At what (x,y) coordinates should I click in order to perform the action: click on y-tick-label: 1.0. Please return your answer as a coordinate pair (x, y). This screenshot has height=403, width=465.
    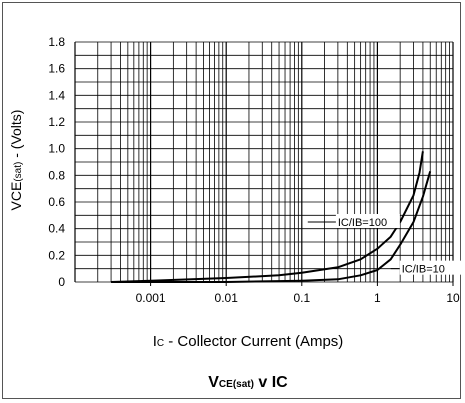
    Looking at the image, I should click on (56, 149).